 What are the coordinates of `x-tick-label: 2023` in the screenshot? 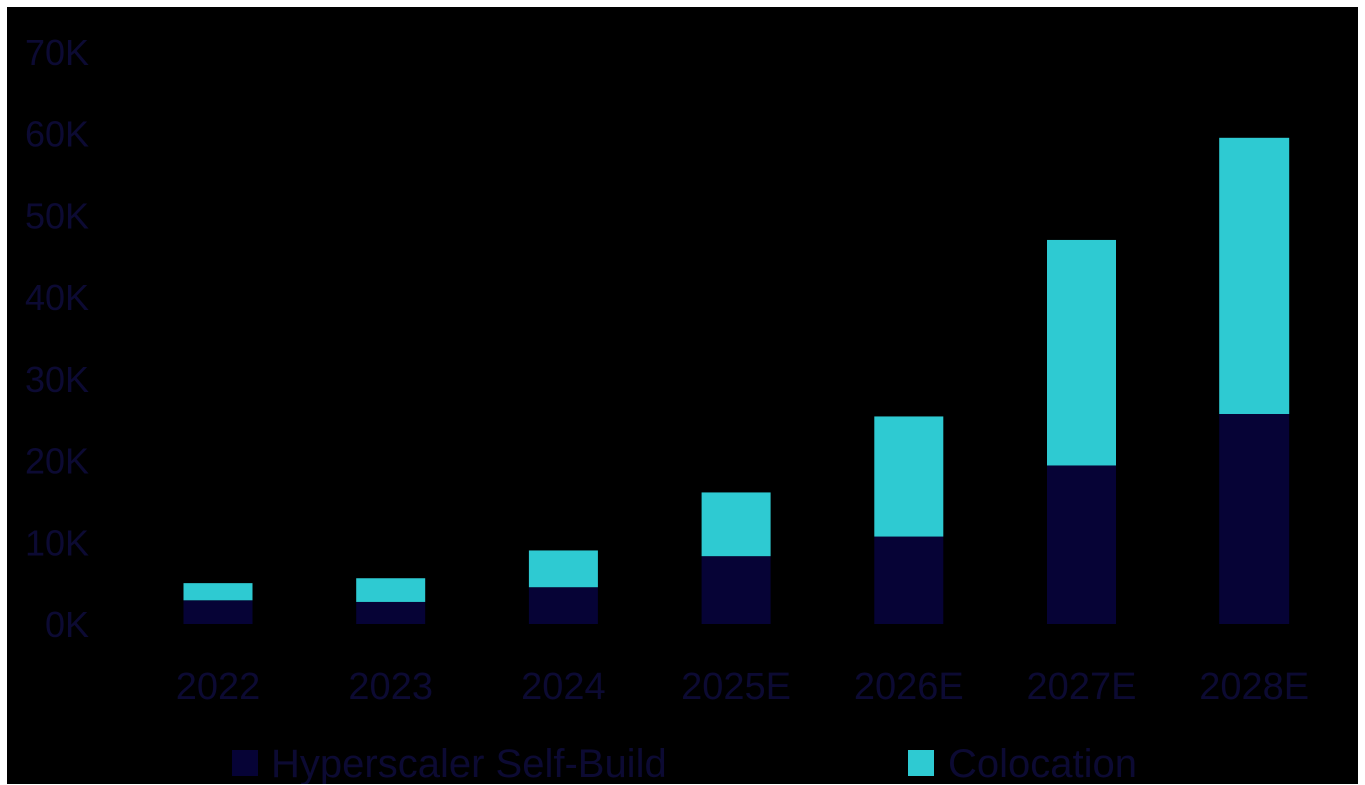 It's located at (390, 687).